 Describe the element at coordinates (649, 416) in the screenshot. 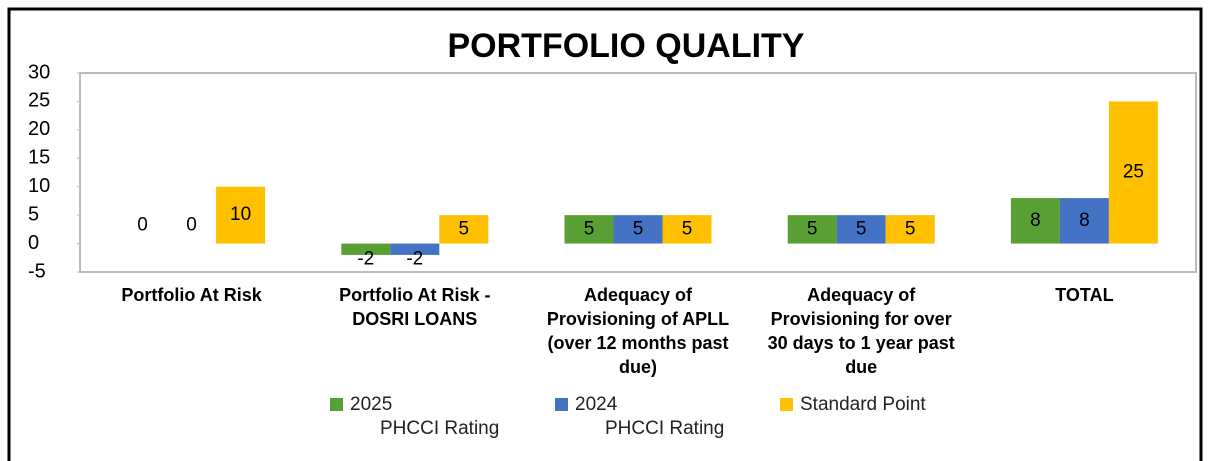

I see `legend-label: 2024 PHCCI Rating` at that location.